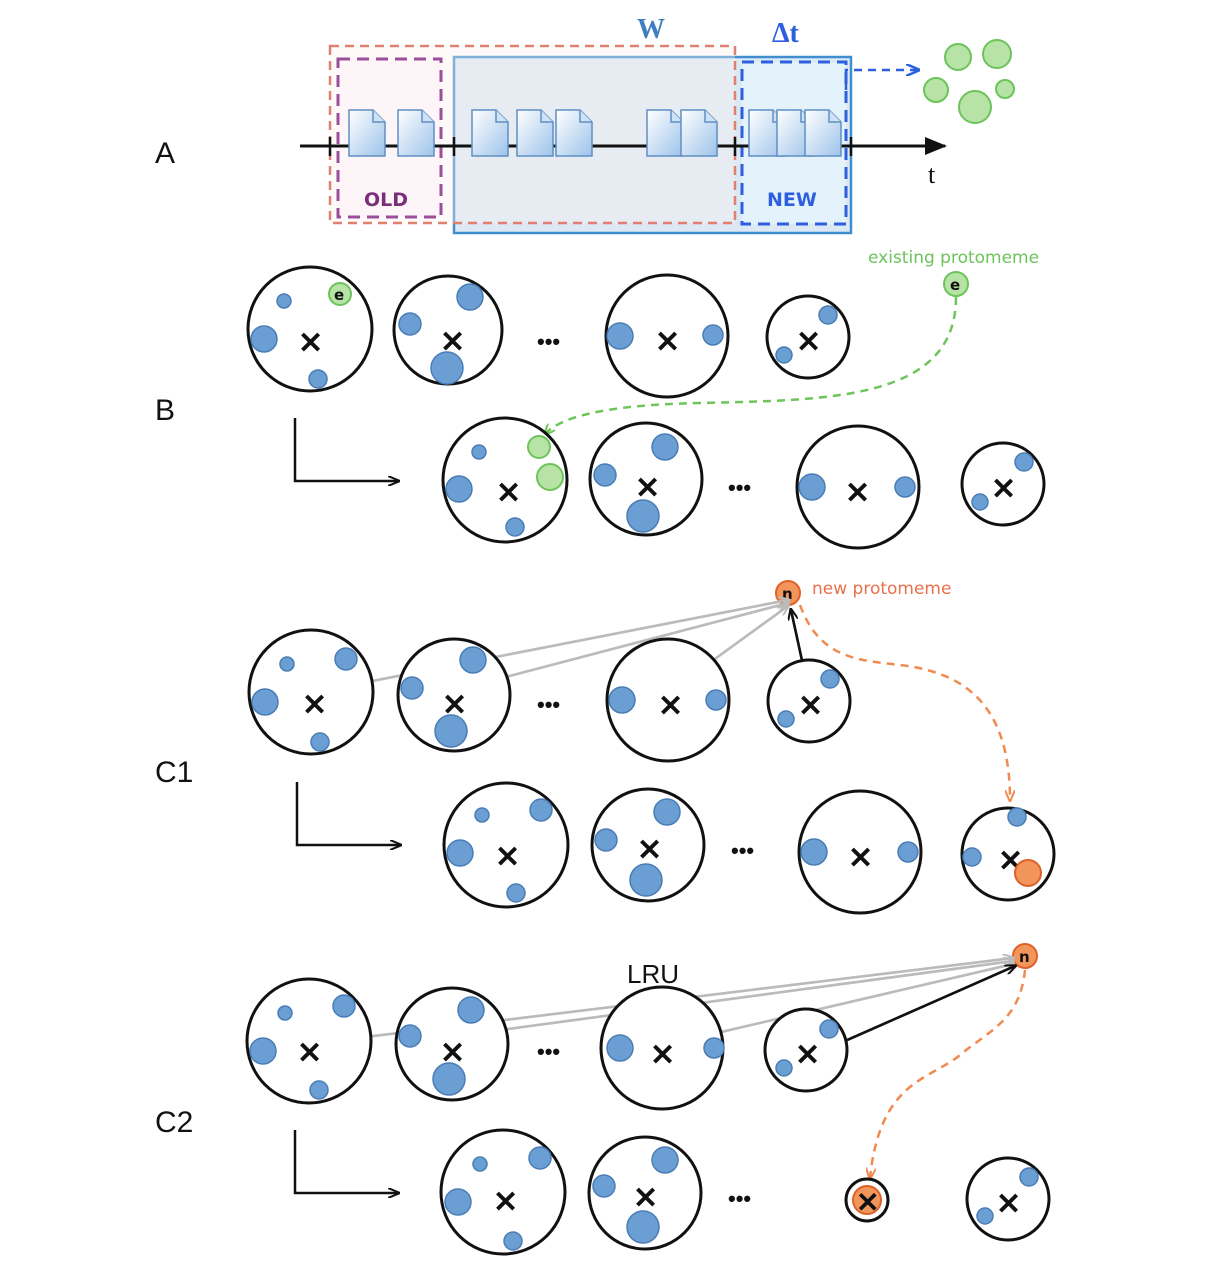 The width and height of the screenshot is (1210, 1270). What do you see at coordinates (881, 589) in the screenshot?
I see `new-protomeme-label: new protomeme` at bounding box center [881, 589].